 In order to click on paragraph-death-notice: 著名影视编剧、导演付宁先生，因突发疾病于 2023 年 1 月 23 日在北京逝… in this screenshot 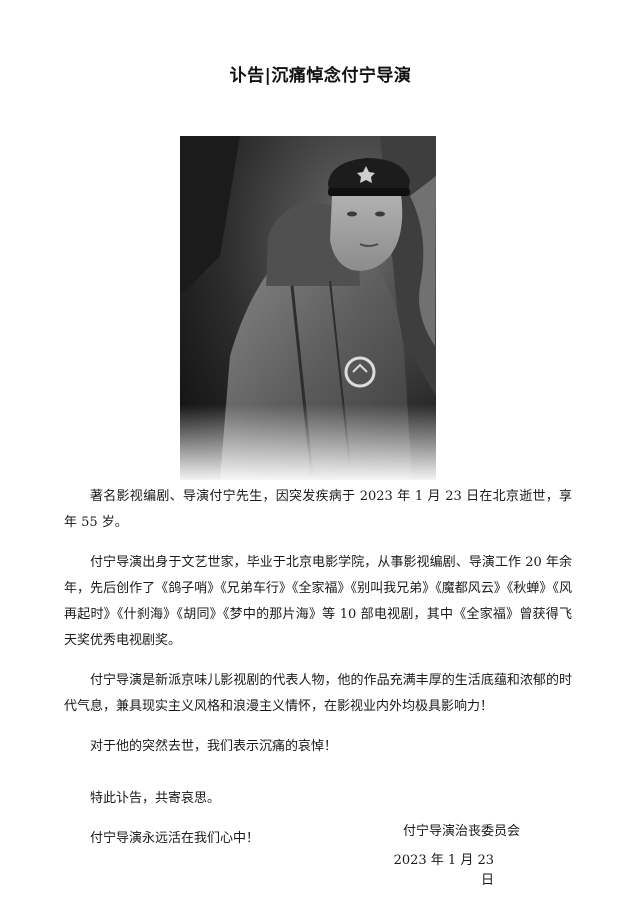, I will do `click(318, 509)`.